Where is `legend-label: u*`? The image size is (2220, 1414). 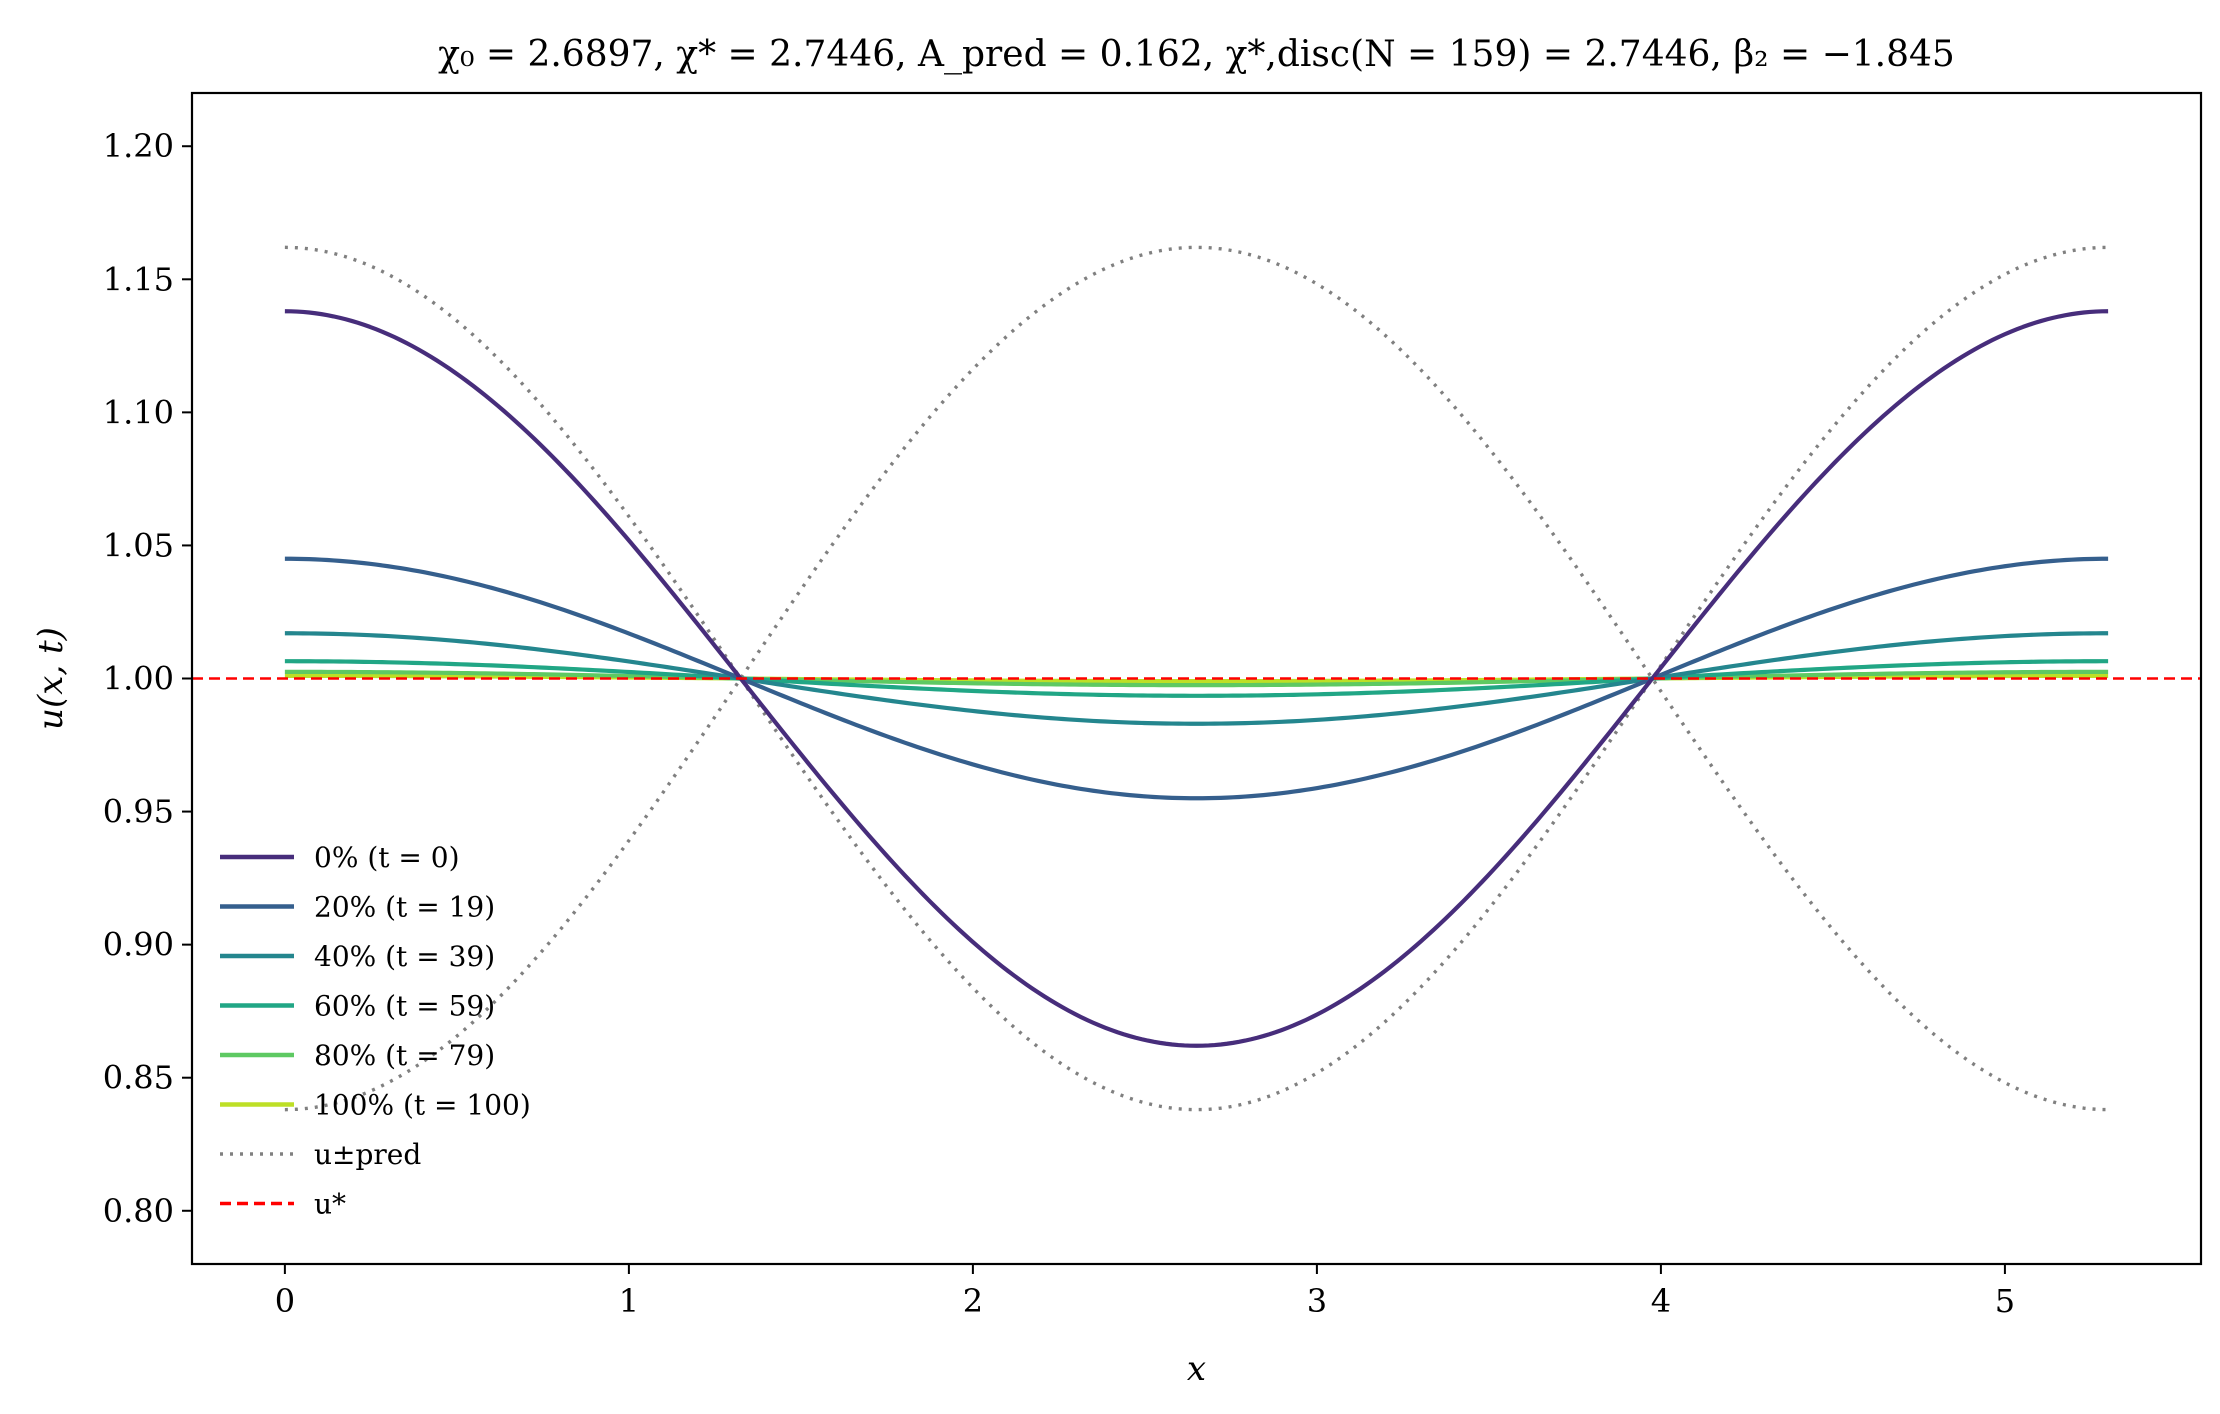
legend-label: u* is located at coordinates (330, 1204).